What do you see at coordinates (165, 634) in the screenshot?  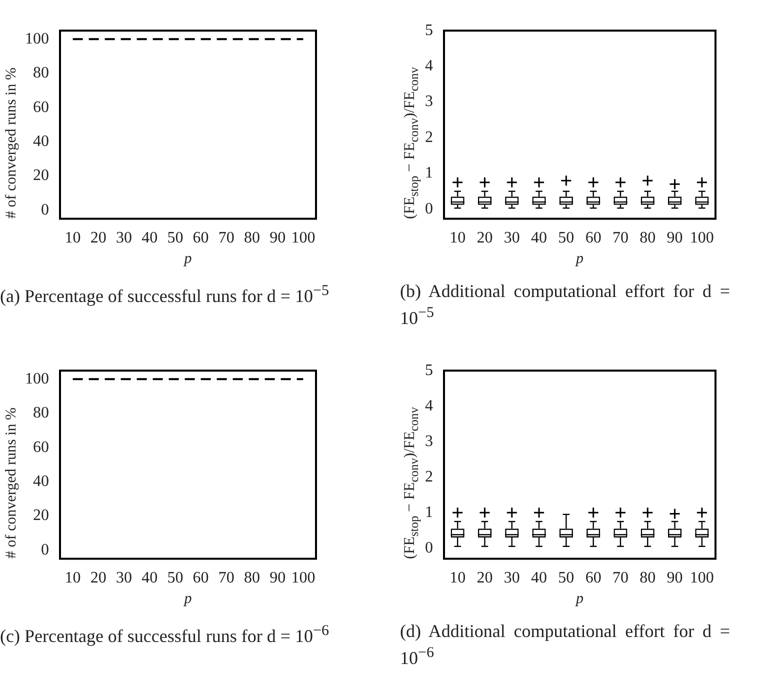 I see `text: (c) Percentage of successful runs for d = 10$^{−6}$` at bounding box center [165, 634].